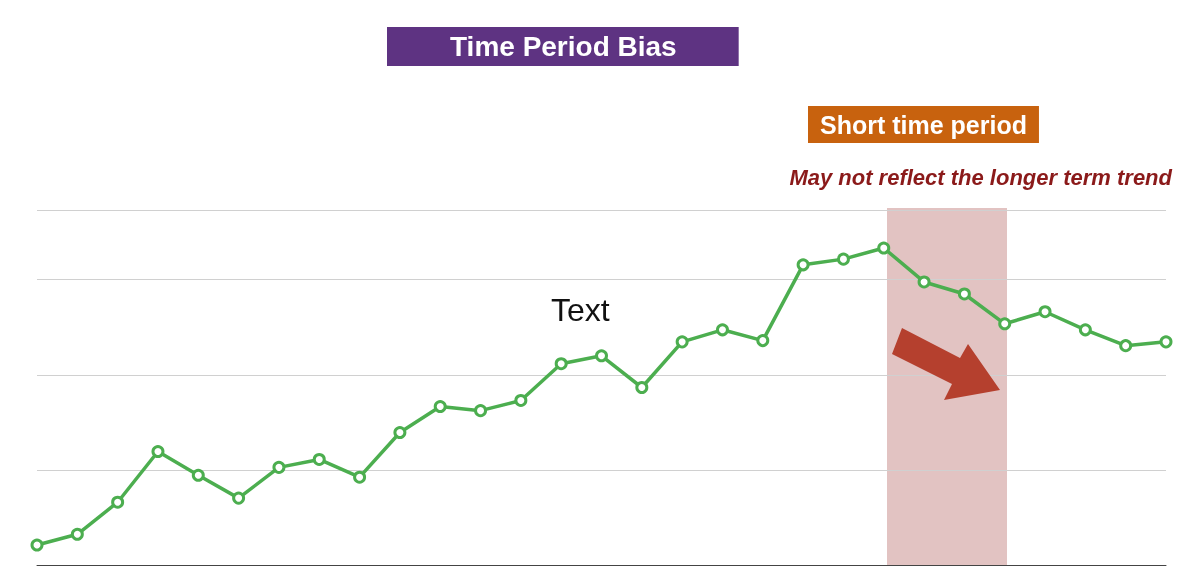 This screenshot has width=1202, height=586. I want to click on text: May not reflect the longer term trend, so click(981, 177).